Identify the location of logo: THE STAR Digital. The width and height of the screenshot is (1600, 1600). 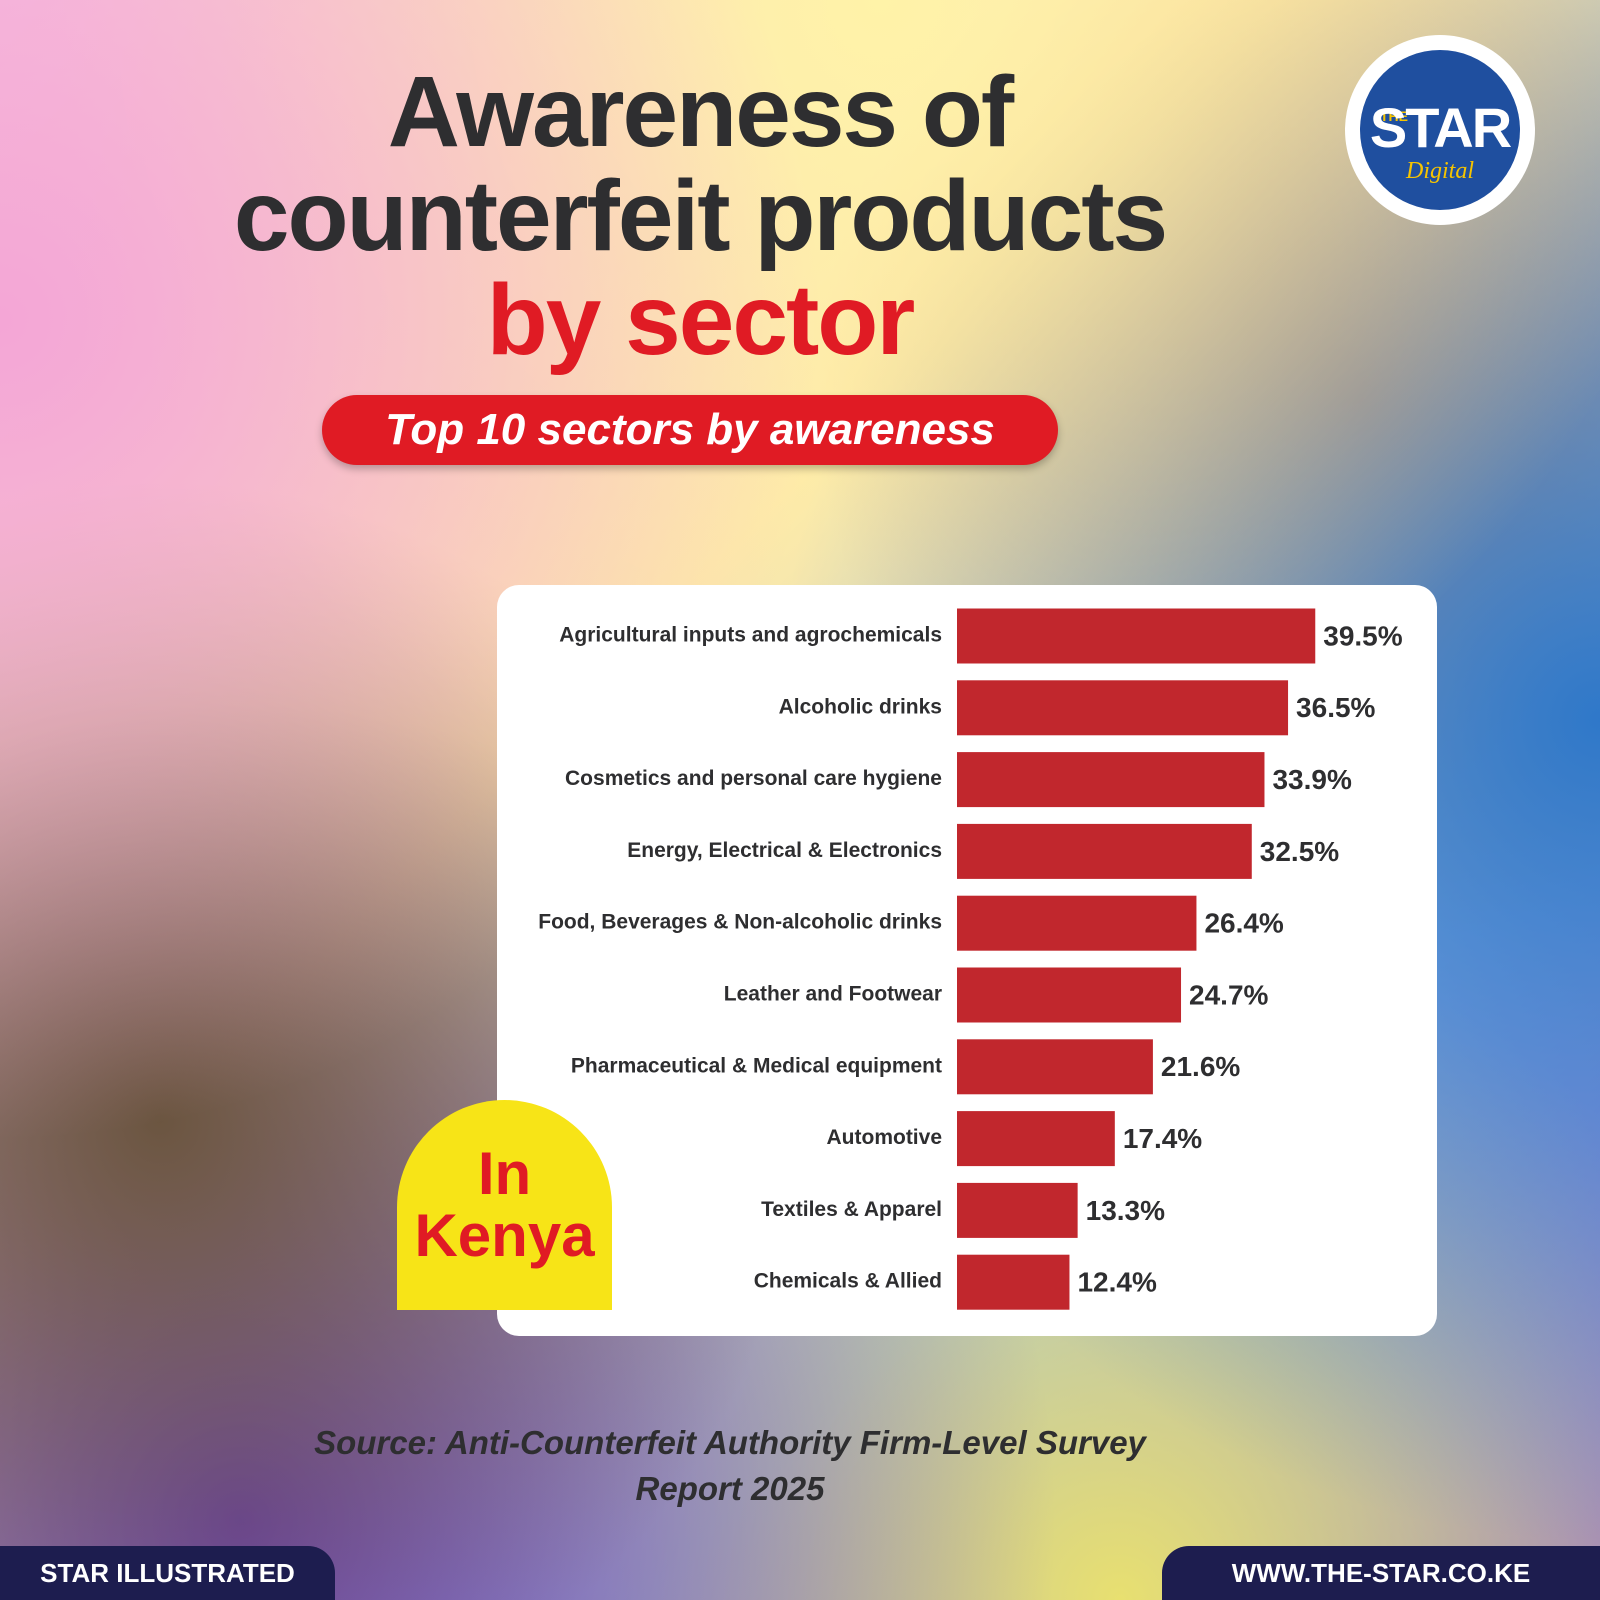
(1440, 130).